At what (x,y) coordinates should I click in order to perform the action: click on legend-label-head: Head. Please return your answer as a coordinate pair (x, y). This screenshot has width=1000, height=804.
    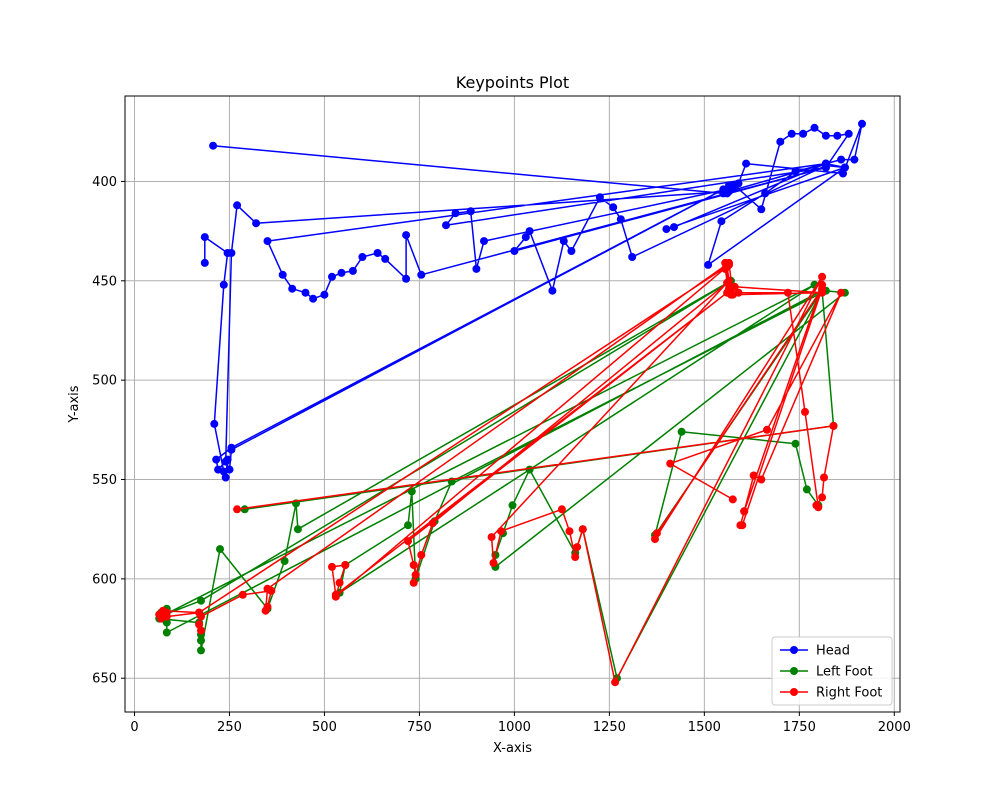
    Looking at the image, I should click on (833, 651).